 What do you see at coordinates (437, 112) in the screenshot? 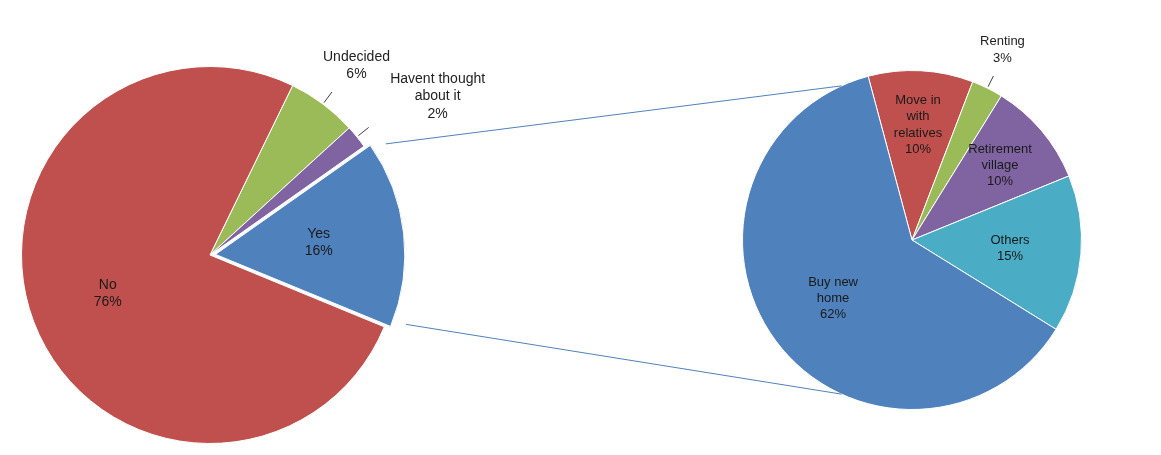
I see `data-label: 2%` at bounding box center [437, 112].